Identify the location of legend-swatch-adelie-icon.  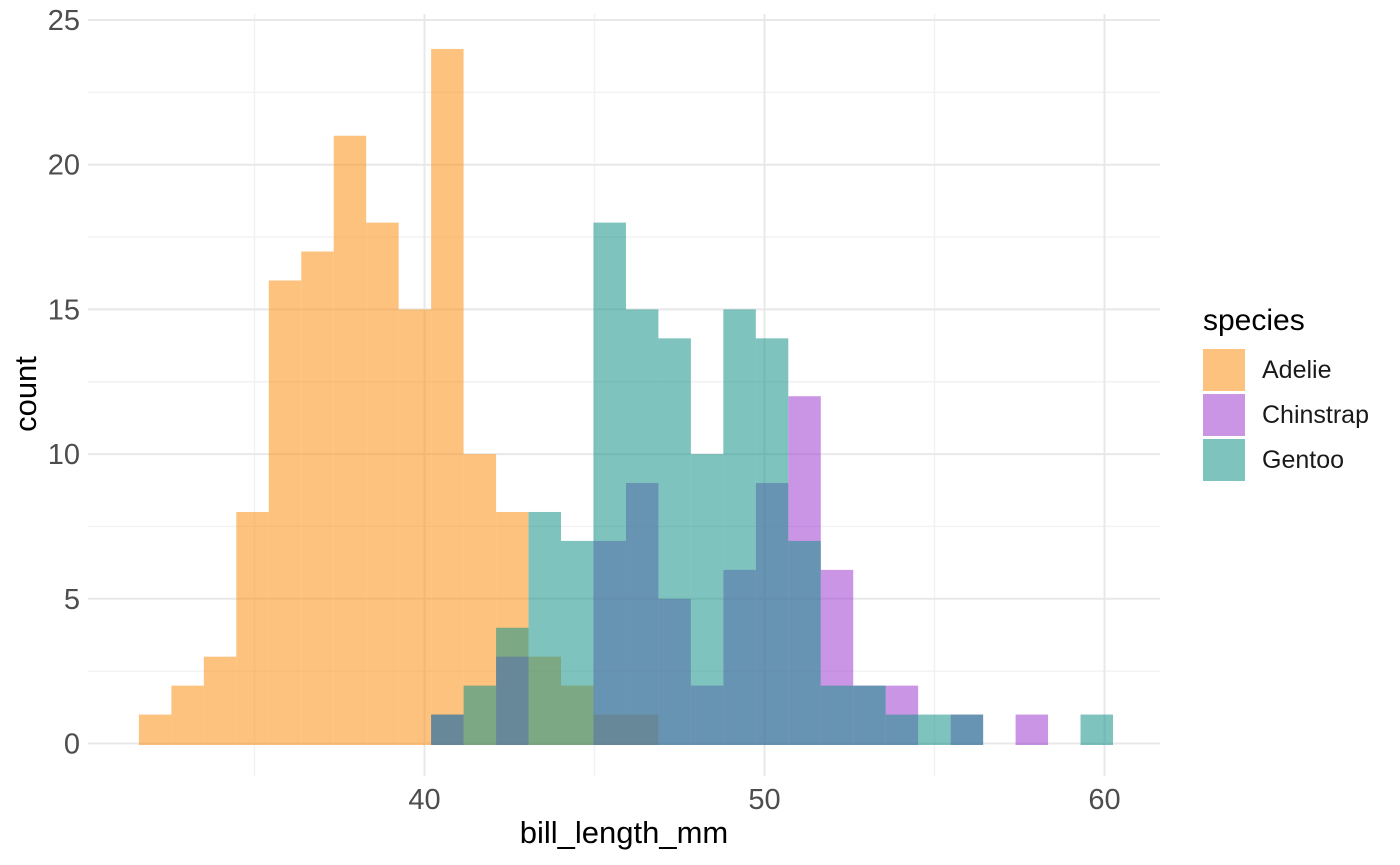
(1224, 370).